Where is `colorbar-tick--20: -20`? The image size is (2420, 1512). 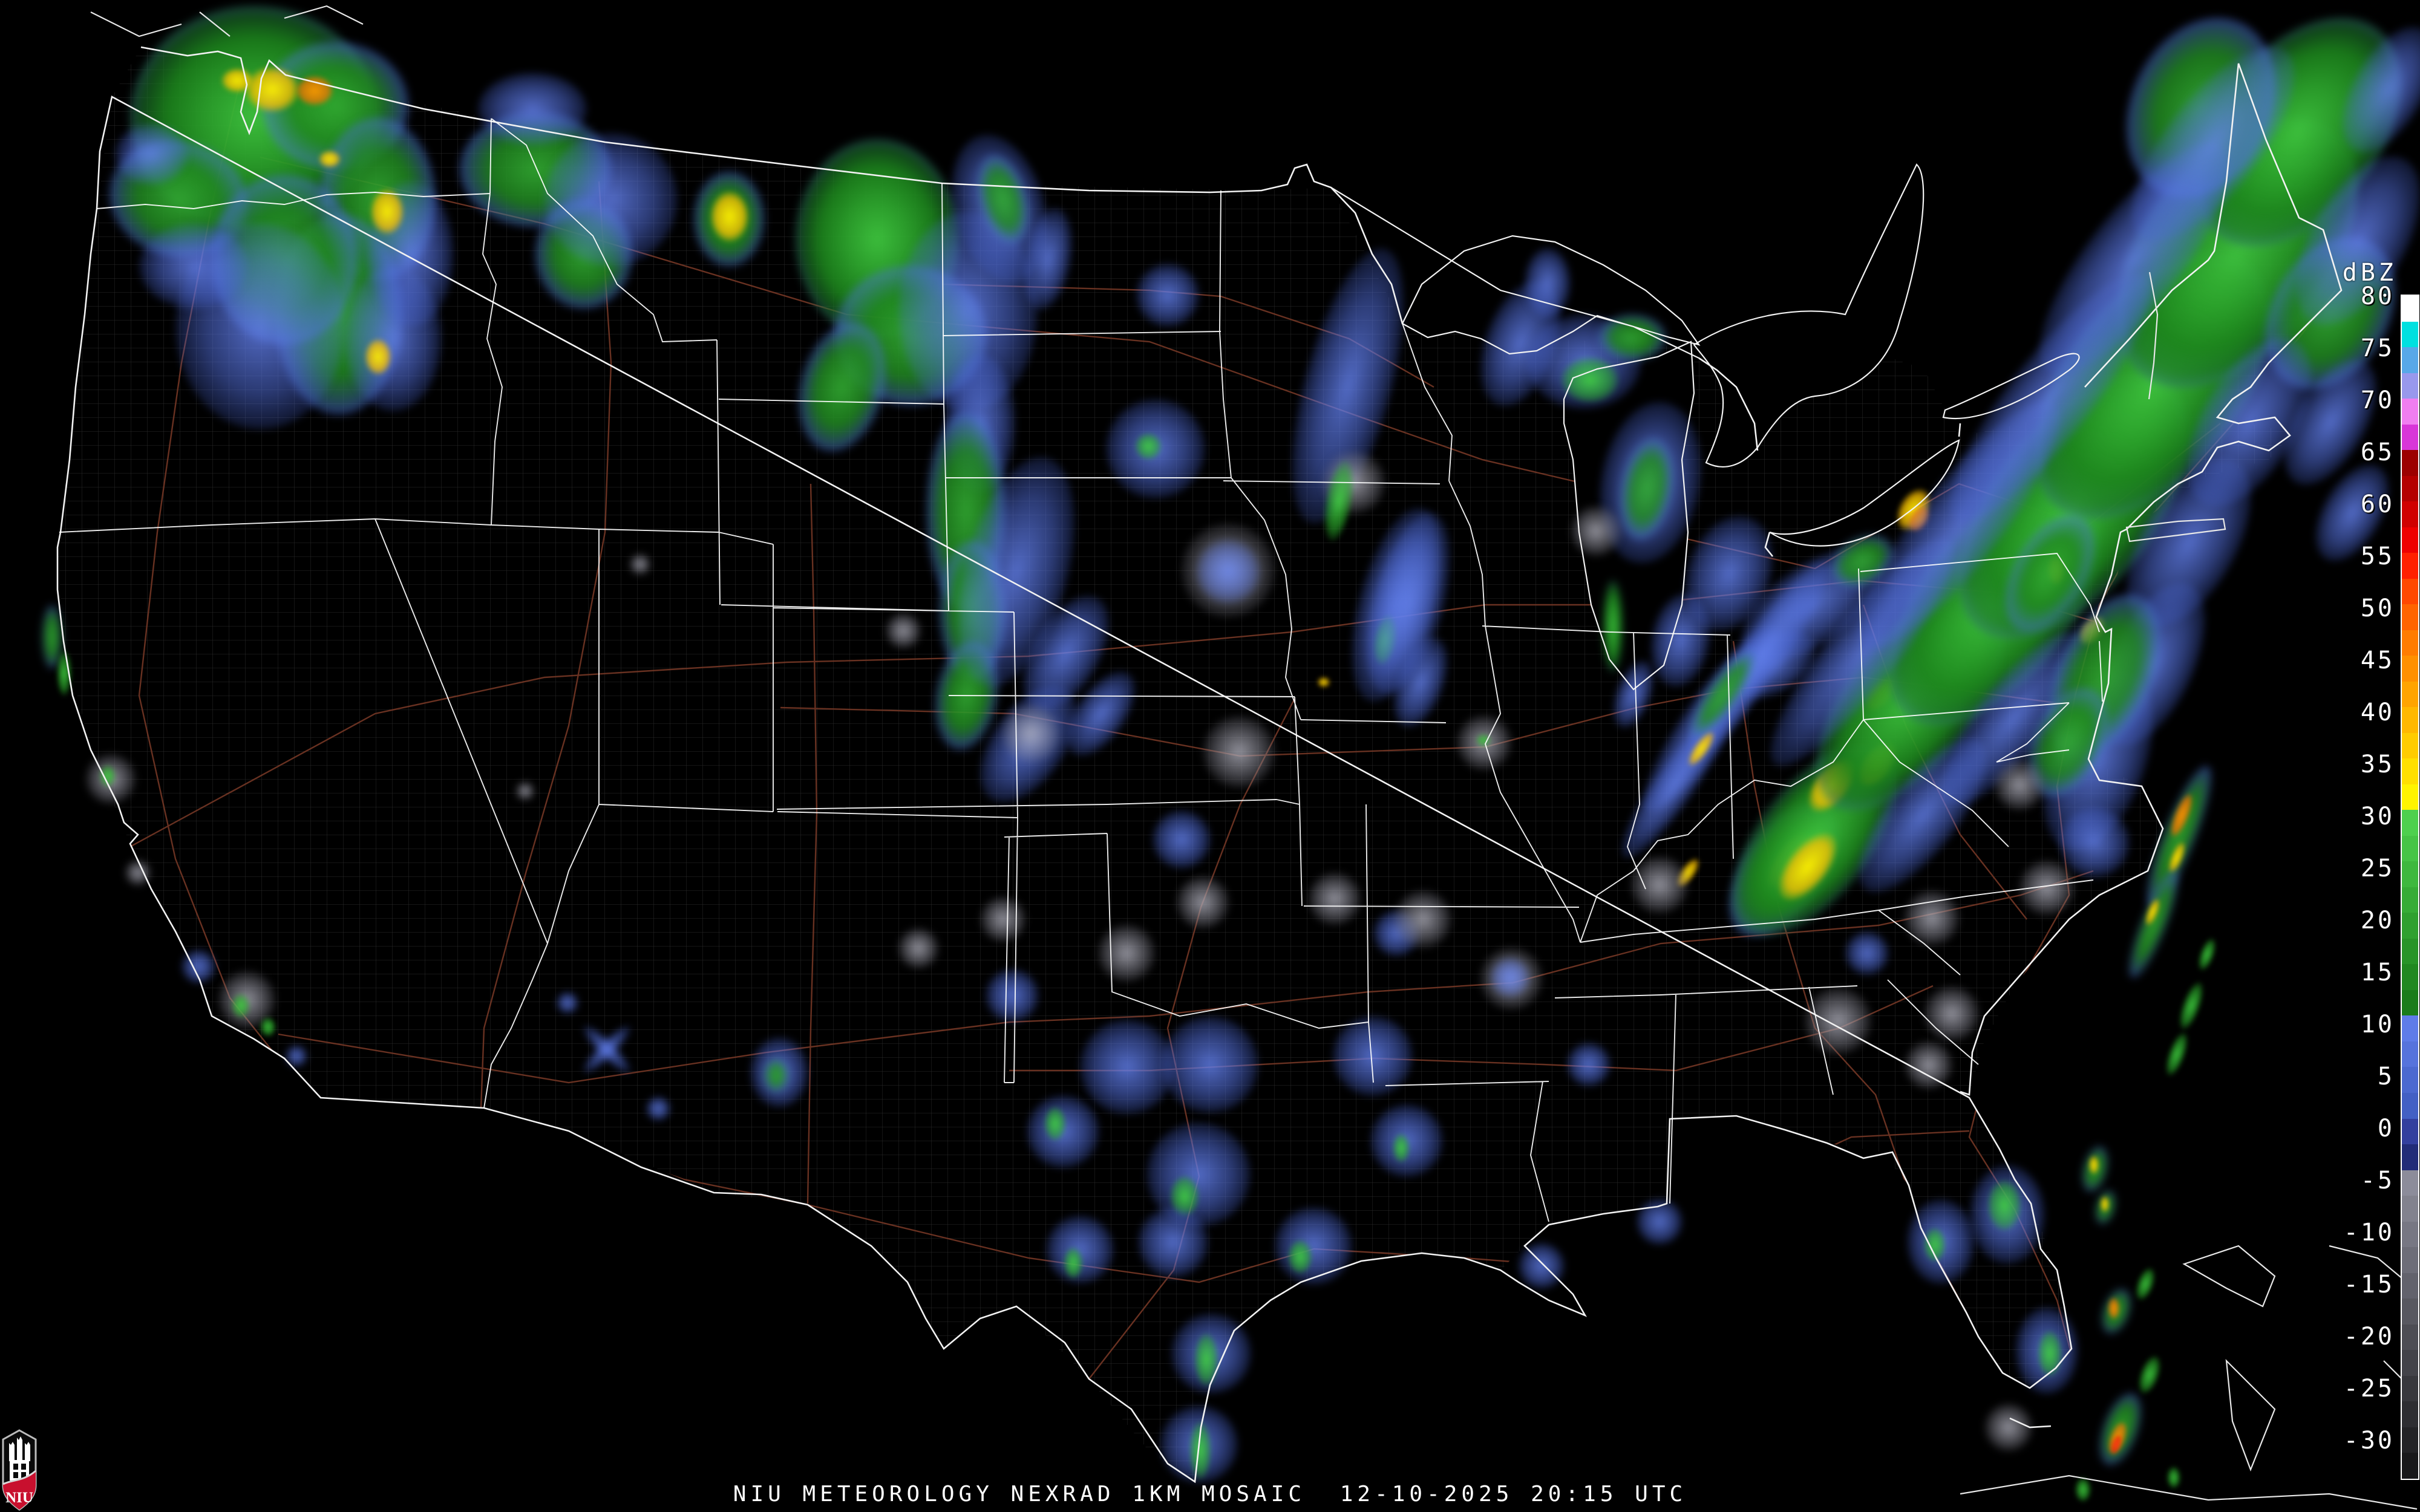 colorbar-tick--20: -20 is located at coordinates (2369, 1337).